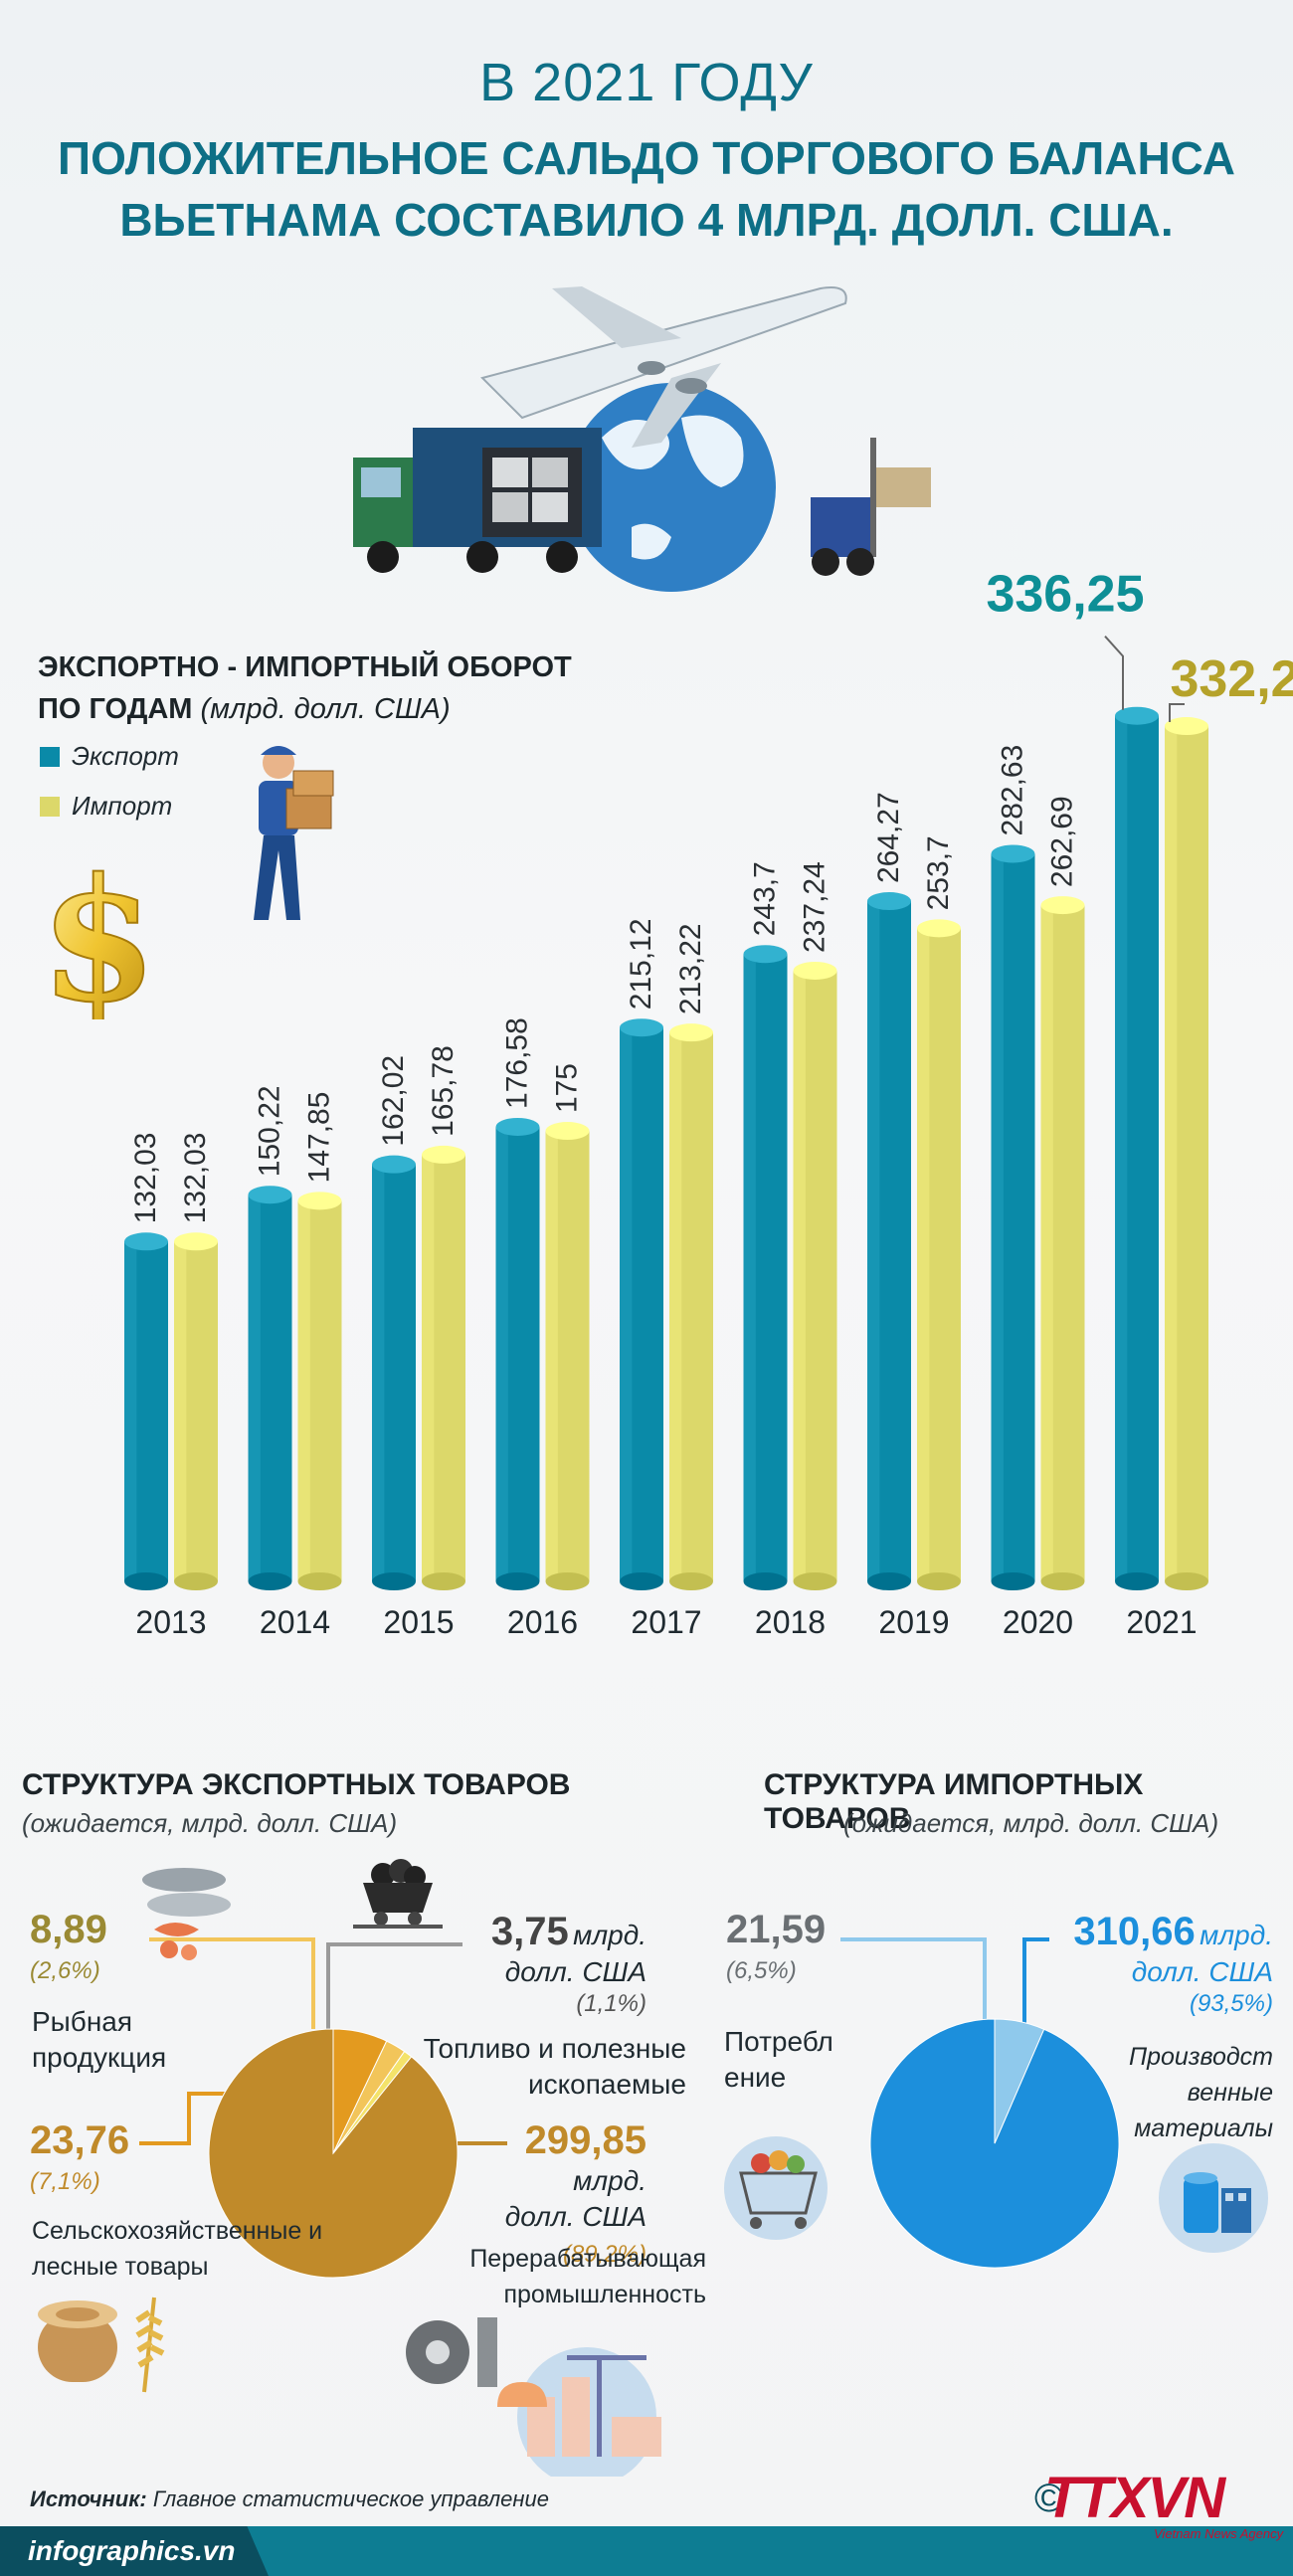  I want to click on bar-import-2015, so click(443, 1367).